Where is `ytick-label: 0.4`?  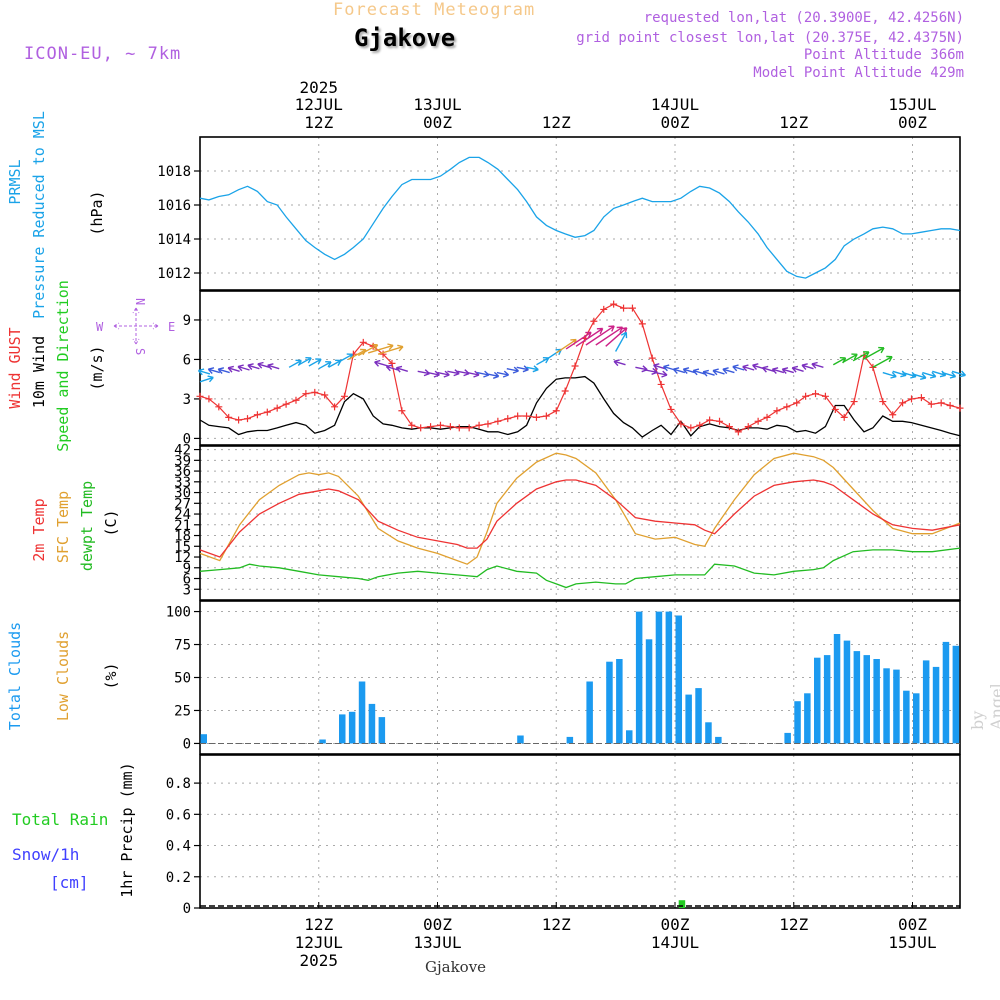
ytick-label: 0.4 is located at coordinates (178, 847).